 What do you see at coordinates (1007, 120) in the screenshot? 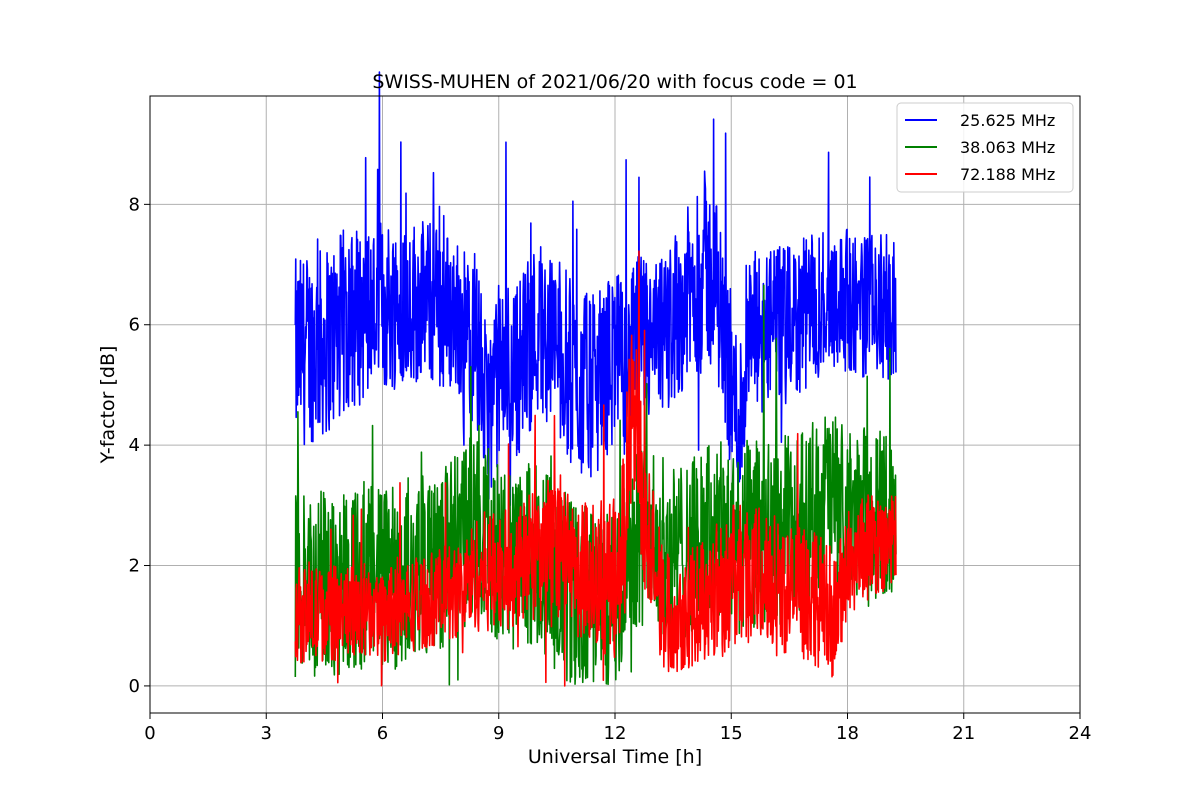
I see `legend-label: 25.625 MHz` at bounding box center [1007, 120].